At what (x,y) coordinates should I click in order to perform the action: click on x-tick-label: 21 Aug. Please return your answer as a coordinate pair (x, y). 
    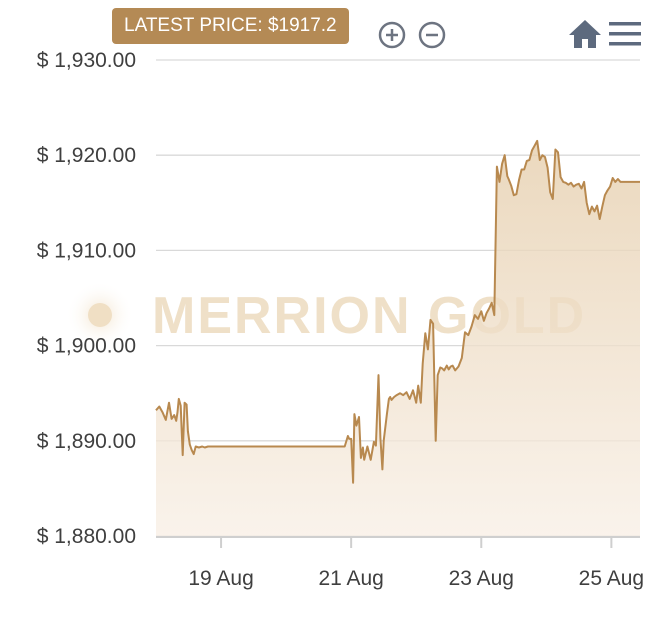
    Looking at the image, I should click on (350, 578).